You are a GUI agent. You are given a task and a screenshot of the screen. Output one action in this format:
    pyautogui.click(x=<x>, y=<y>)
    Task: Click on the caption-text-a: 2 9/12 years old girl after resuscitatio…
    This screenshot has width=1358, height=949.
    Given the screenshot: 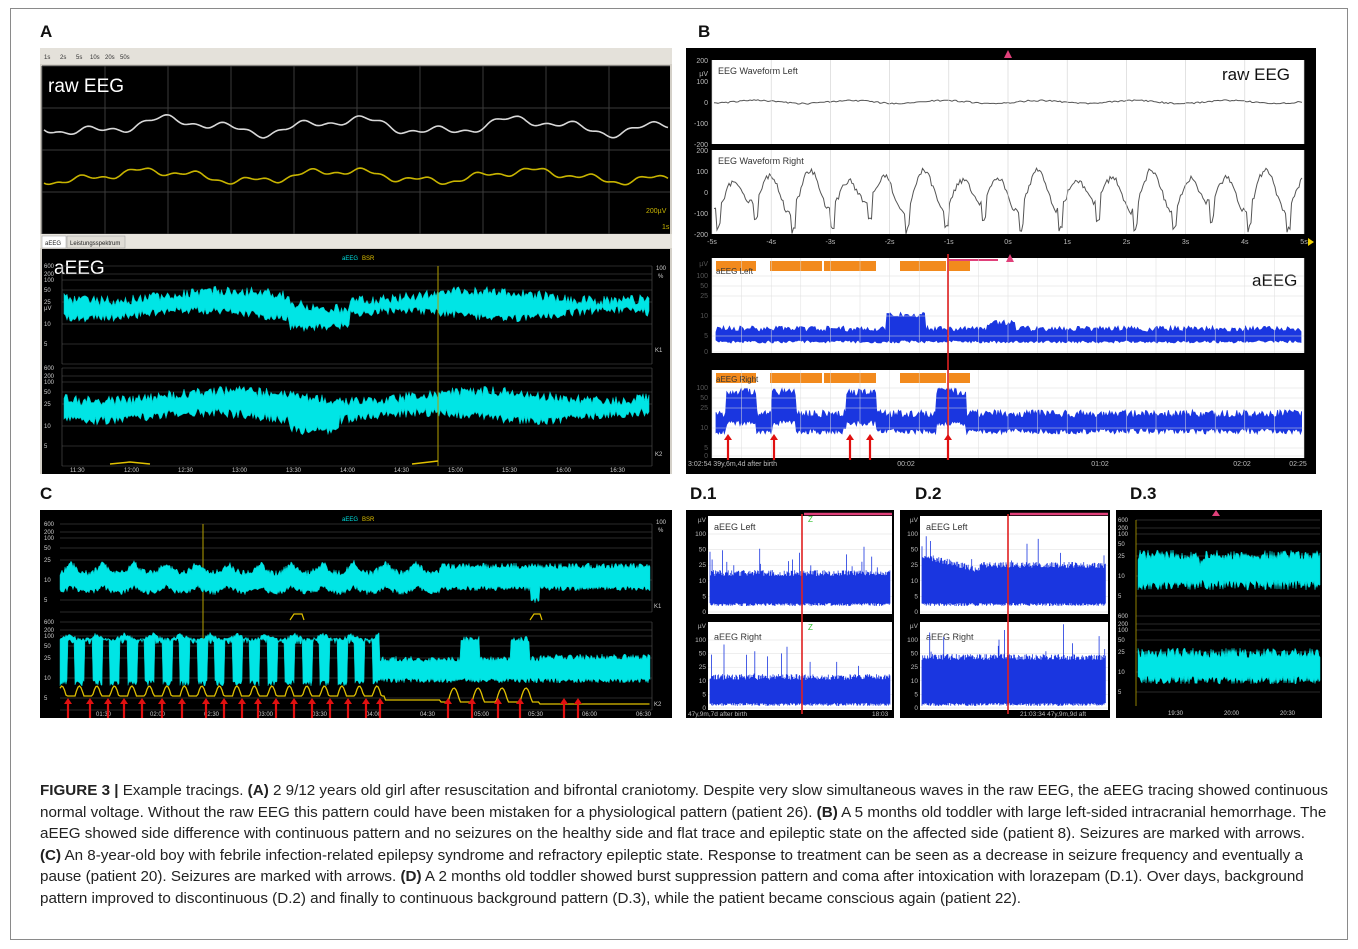 What is the action you would take?
    pyautogui.click(x=684, y=801)
    